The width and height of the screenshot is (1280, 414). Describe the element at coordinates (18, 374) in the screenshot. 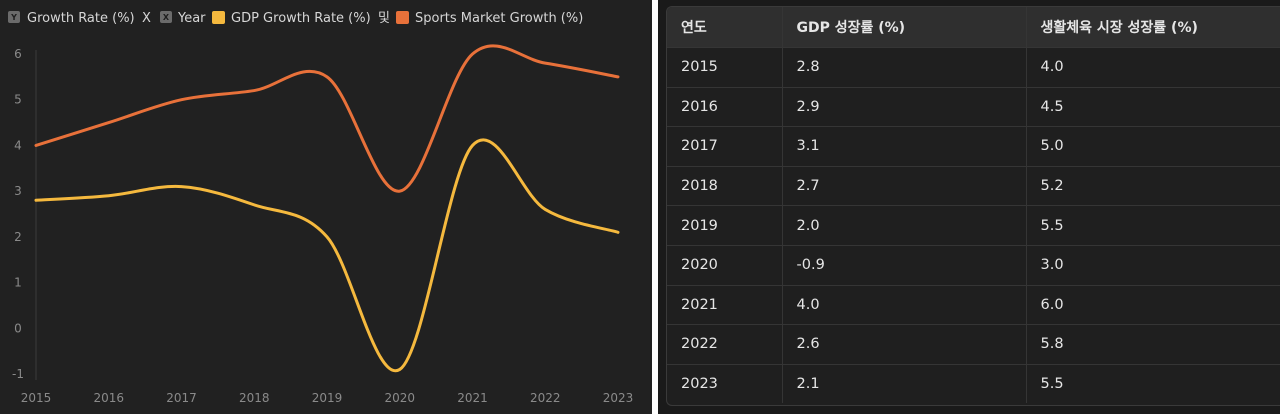

I see `y-tick-label: -1` at that location.